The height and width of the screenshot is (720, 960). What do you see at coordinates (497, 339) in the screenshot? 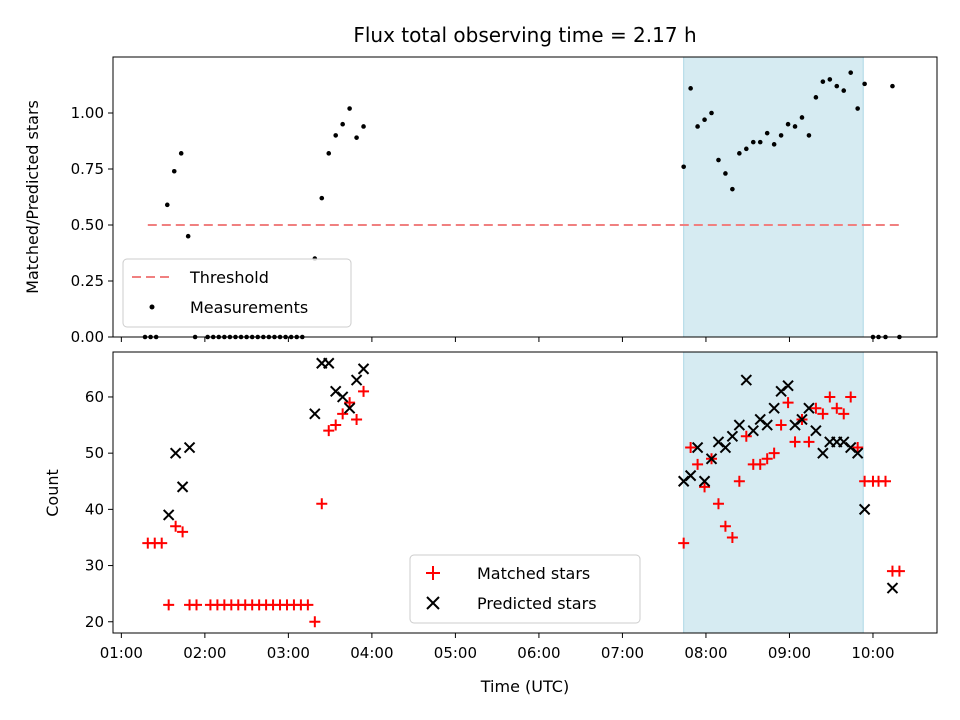
I see `ratio-x-ticks` at bounding box center [497, 339].